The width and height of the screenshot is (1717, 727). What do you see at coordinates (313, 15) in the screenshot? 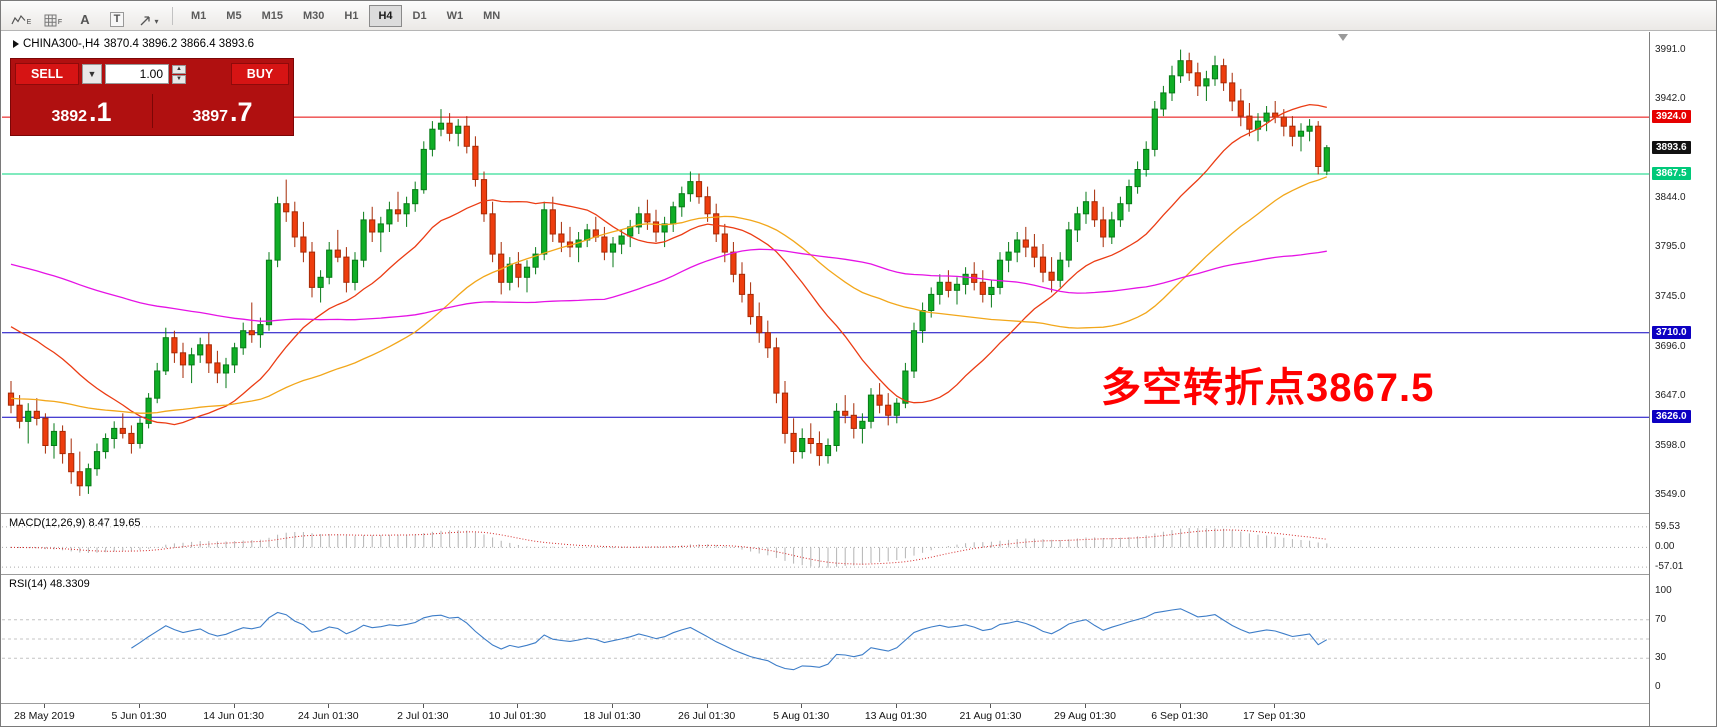
I see `timeframe-button-M30: M30` at bounding box center [313, 15].